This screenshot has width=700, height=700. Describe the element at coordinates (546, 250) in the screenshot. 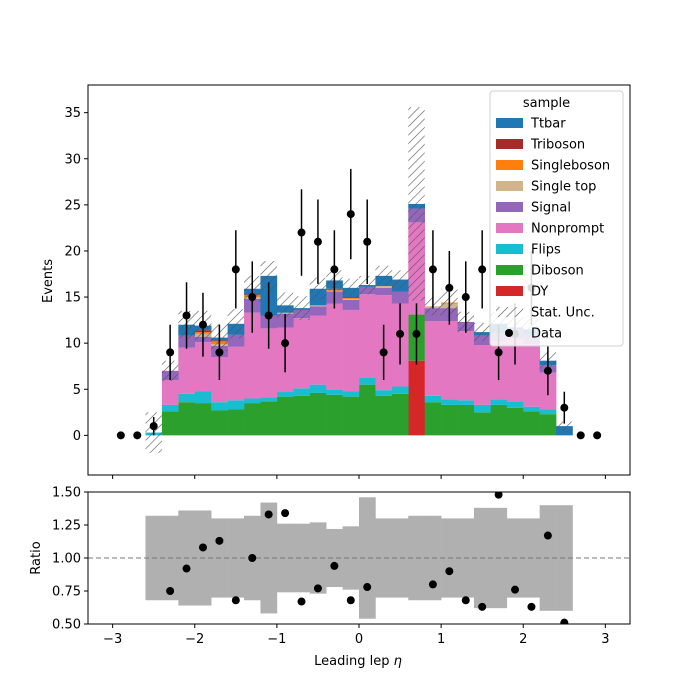

I see `legend-entry-flips: Flips` at that location.